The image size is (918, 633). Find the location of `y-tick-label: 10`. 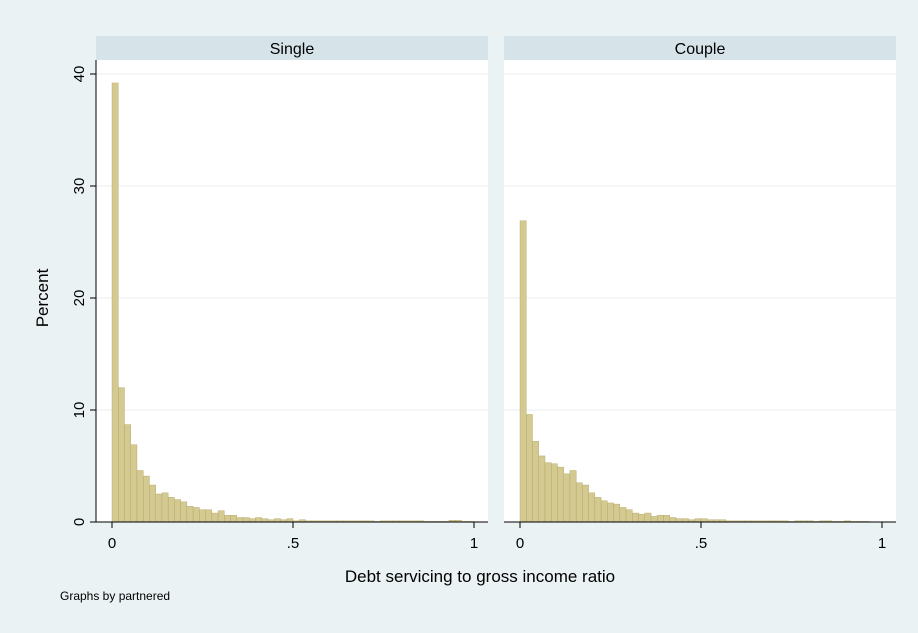

y-tick-label: 10 is located at coordinates (79, 410).